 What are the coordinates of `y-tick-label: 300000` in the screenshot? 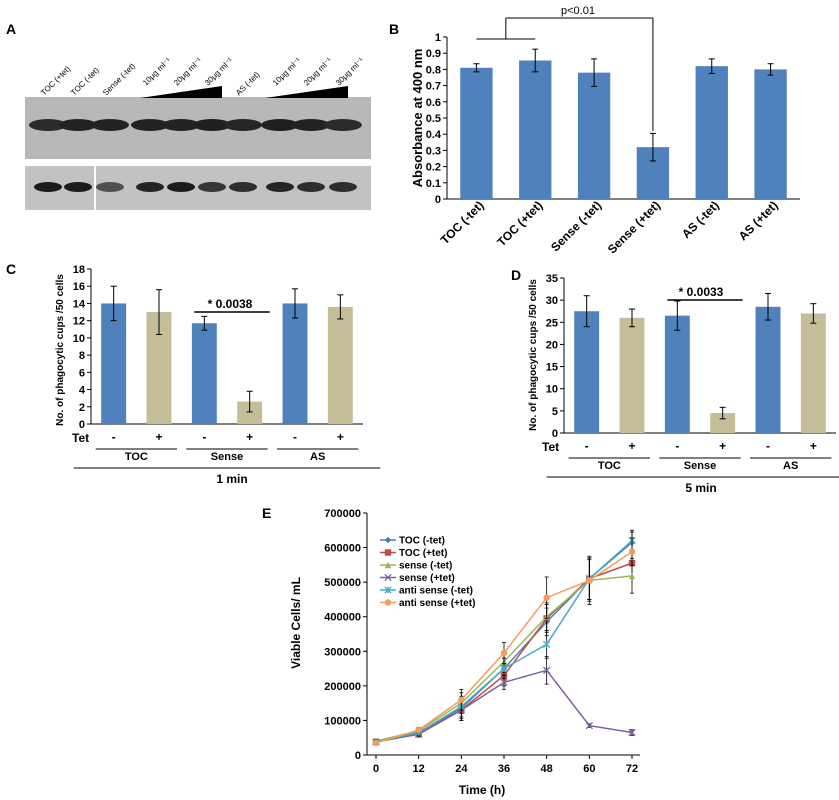 It's located at (342, 652).